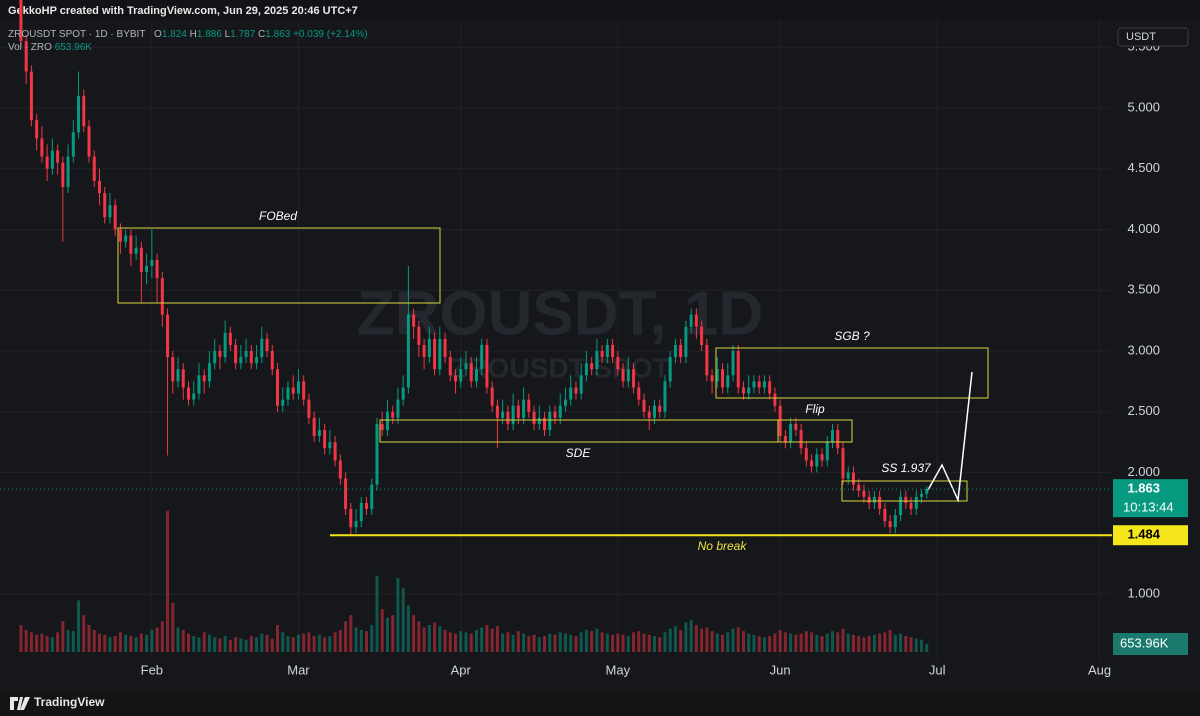  I want to click on annotation: Flip, so click(815, 409).